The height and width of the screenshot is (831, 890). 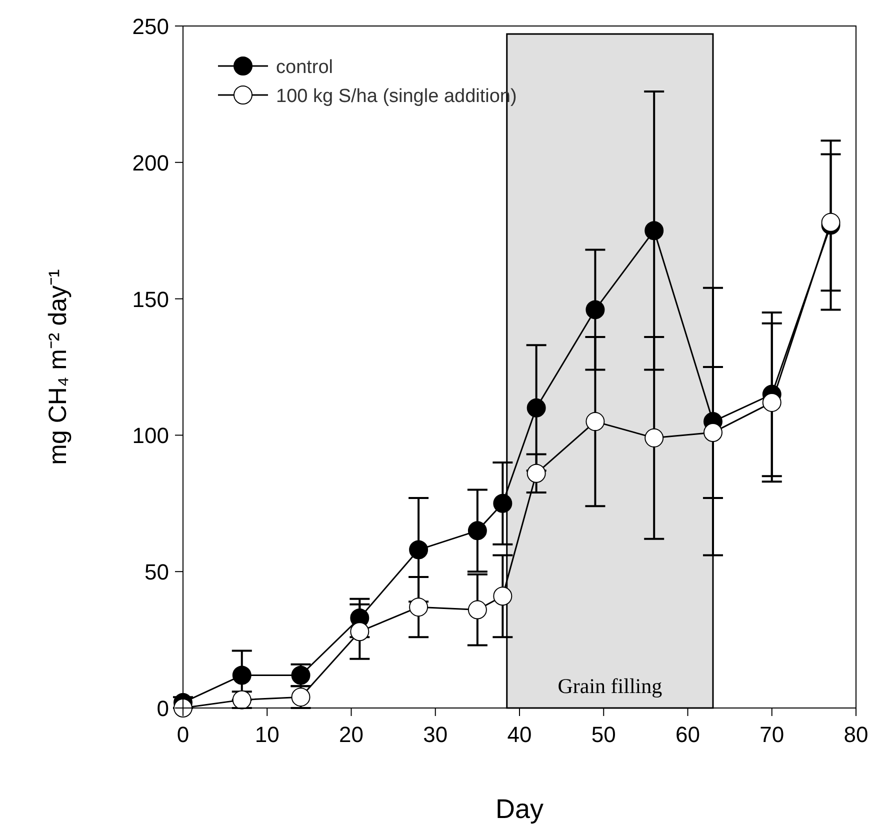 I want to click on x-tick-label: 70, so click(x=772, y=734).